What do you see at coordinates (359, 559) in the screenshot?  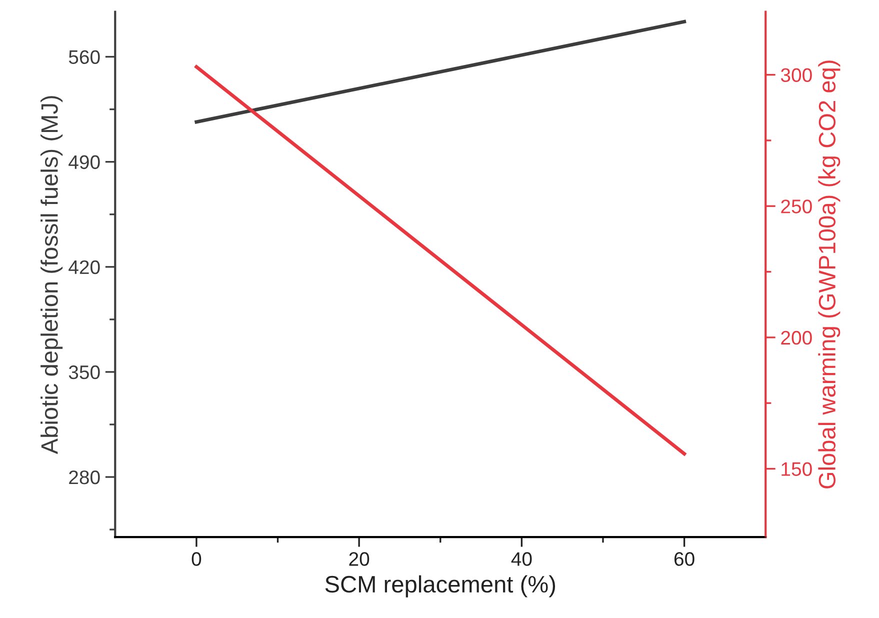 I see `x-tick-label: 20` at bounding box center [359, 559].